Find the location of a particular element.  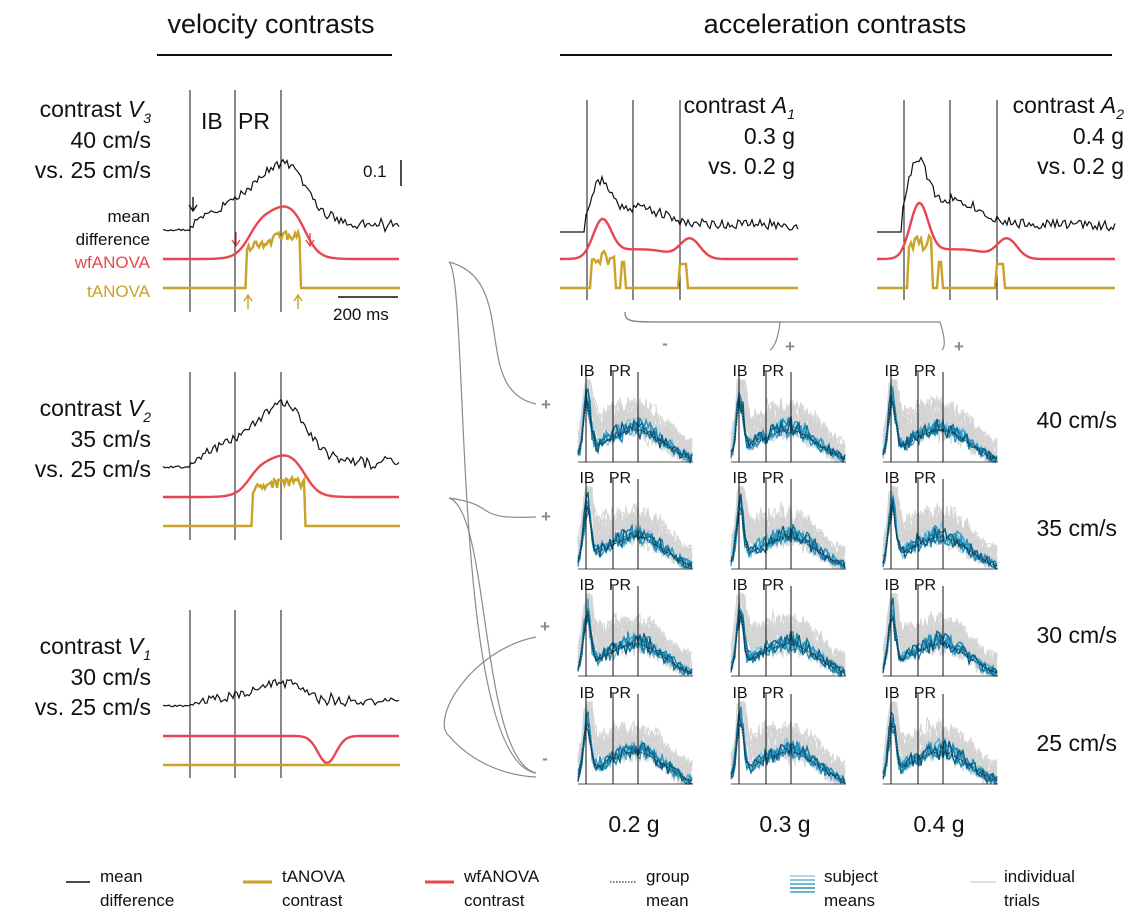

legend-label-group-2: mean is located at coordinates (667, 900).